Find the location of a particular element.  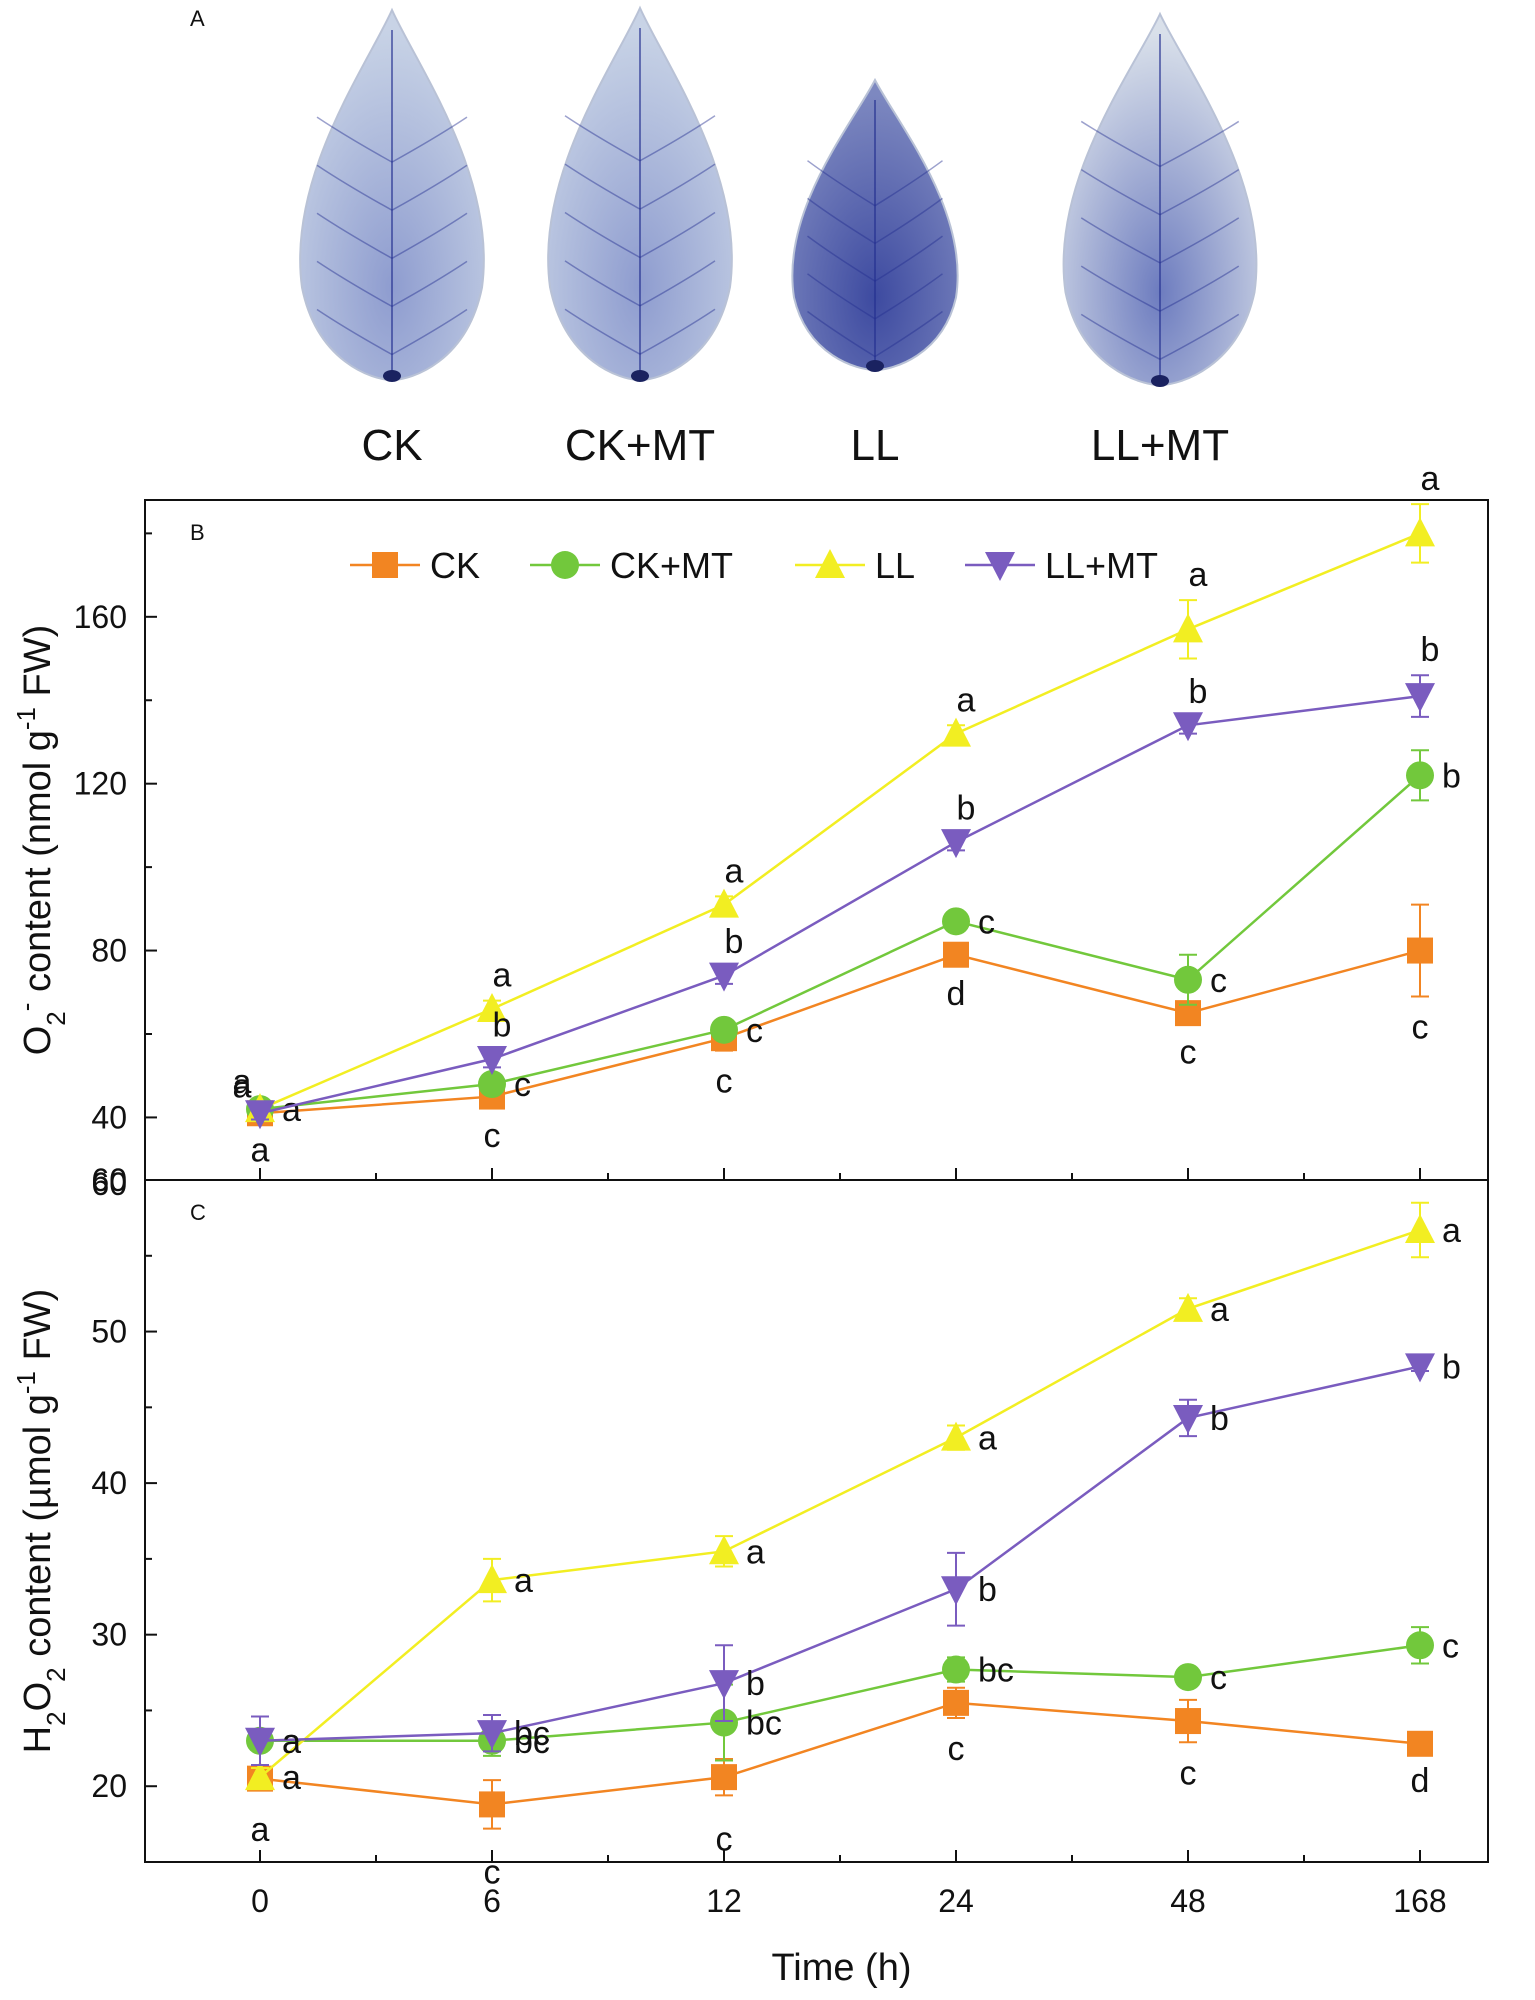

y-tick-label: 80 is located at coordinates (109, 951).